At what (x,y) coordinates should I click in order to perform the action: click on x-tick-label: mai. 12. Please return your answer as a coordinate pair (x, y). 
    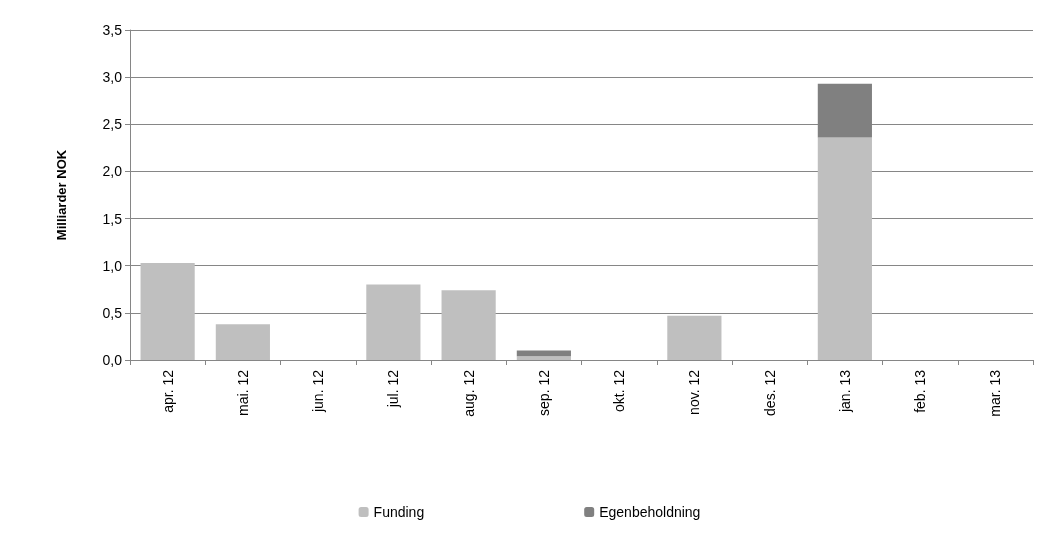
    Looking at the image, I should click on (242, 392).